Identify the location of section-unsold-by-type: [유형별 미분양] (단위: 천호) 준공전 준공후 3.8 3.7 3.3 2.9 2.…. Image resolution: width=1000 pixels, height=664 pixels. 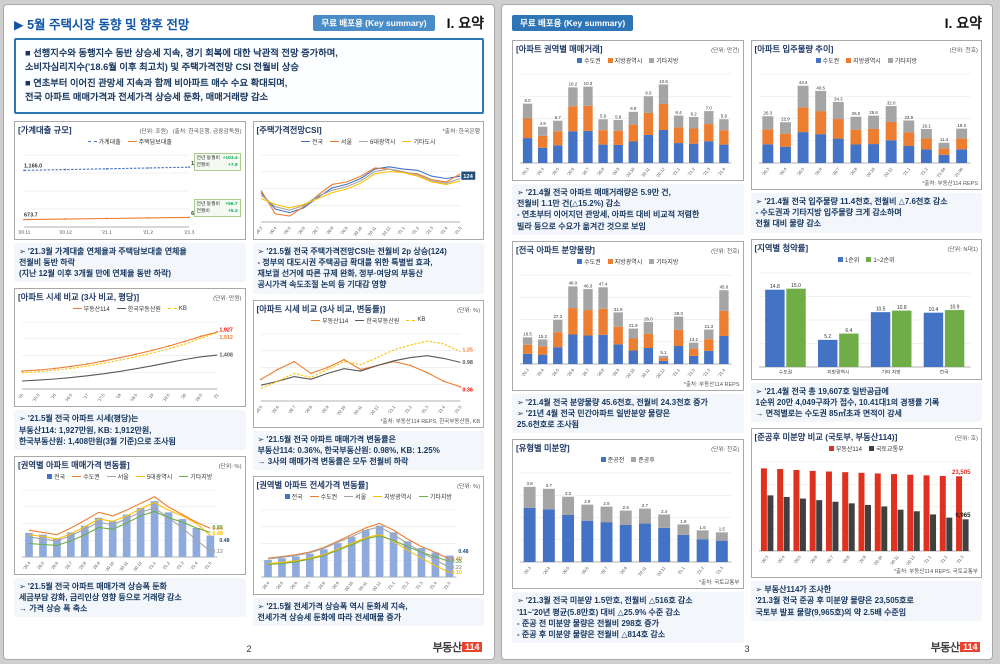
(628, 541).